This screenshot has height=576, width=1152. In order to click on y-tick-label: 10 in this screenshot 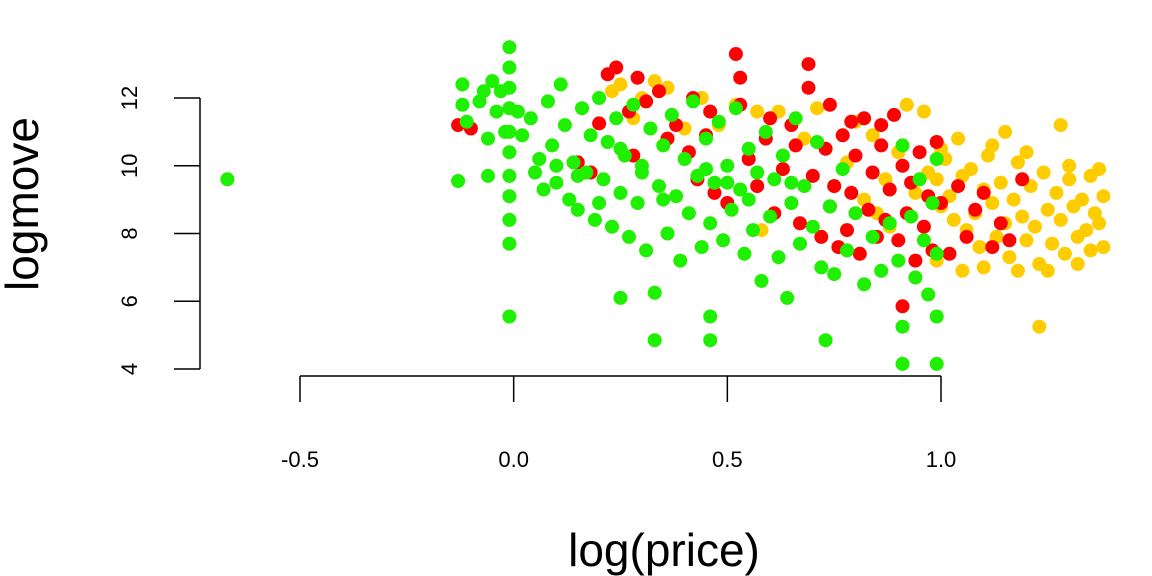, I will do `click(129, 166)`.